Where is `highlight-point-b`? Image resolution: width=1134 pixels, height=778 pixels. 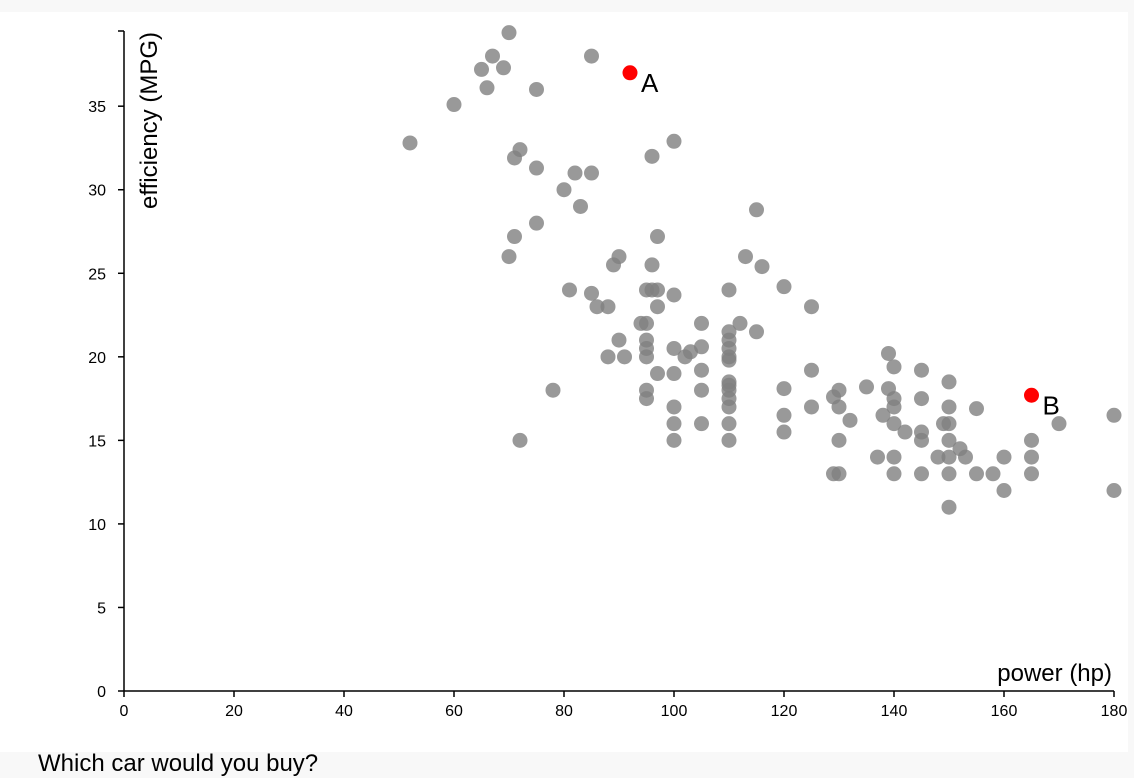 highlight-point-b is located at coordinates (1031, 395).